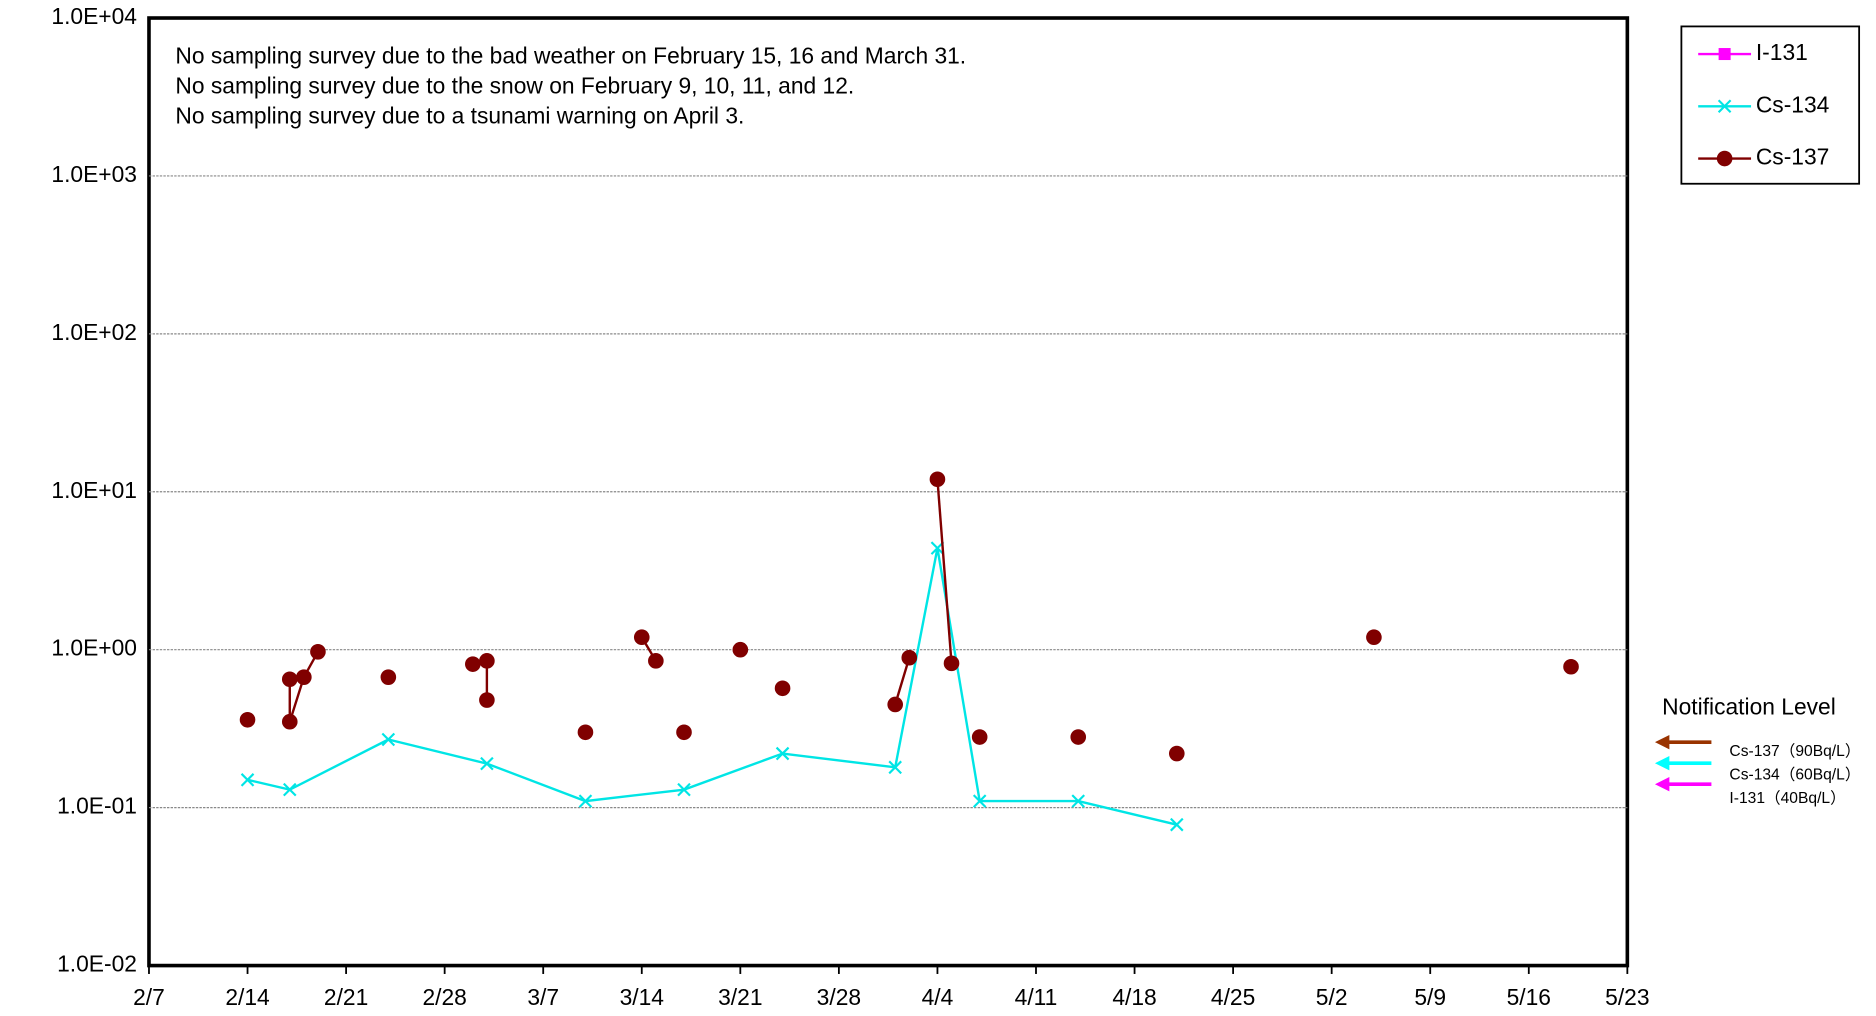  What do you see at coordinates (1134, 997) in the screenshot?
I see `x-tick-label: 4/18` at bounding box center [1134, 997].